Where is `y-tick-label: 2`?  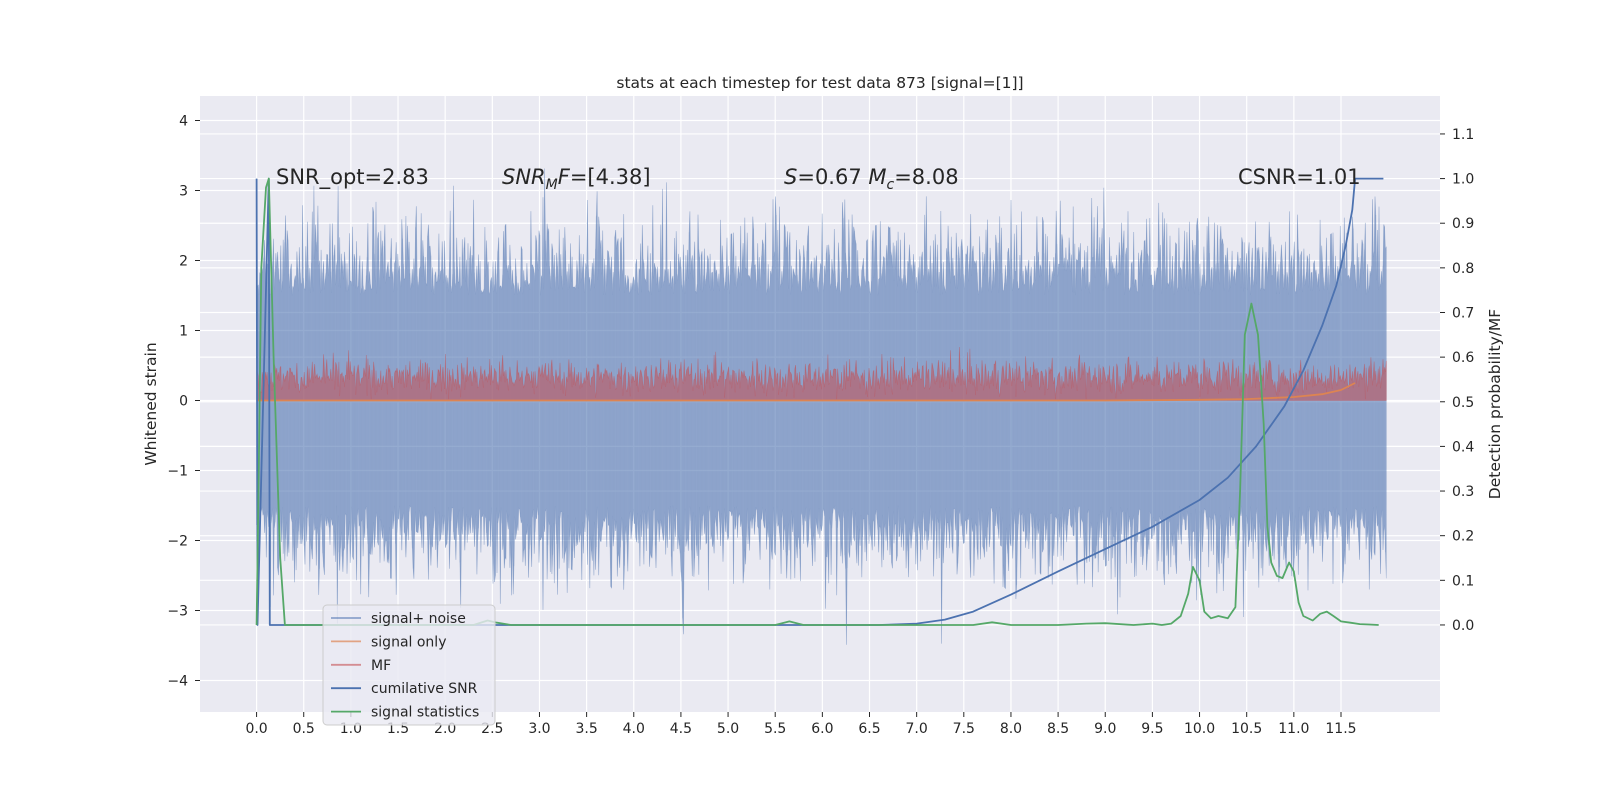
y-tick-label: 2 is located at coordinates (183, 262).